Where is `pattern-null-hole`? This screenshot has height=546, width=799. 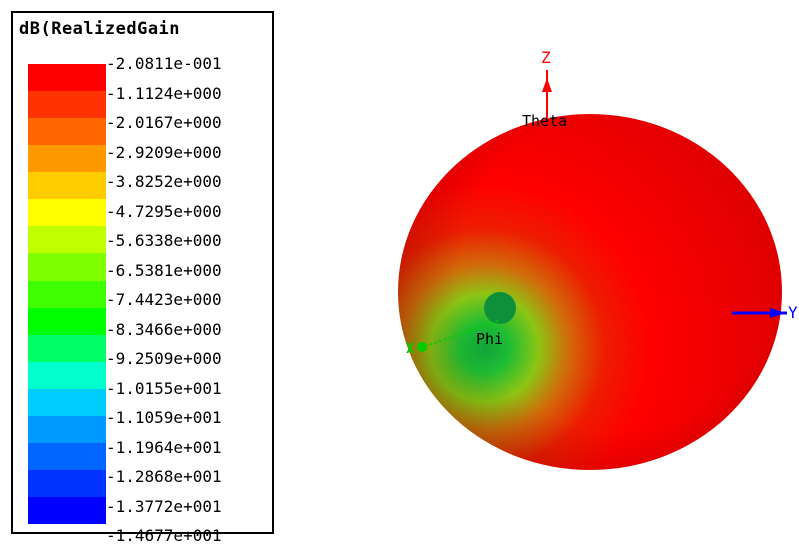 pattern-null-hole is located at coordinates (500, 308).